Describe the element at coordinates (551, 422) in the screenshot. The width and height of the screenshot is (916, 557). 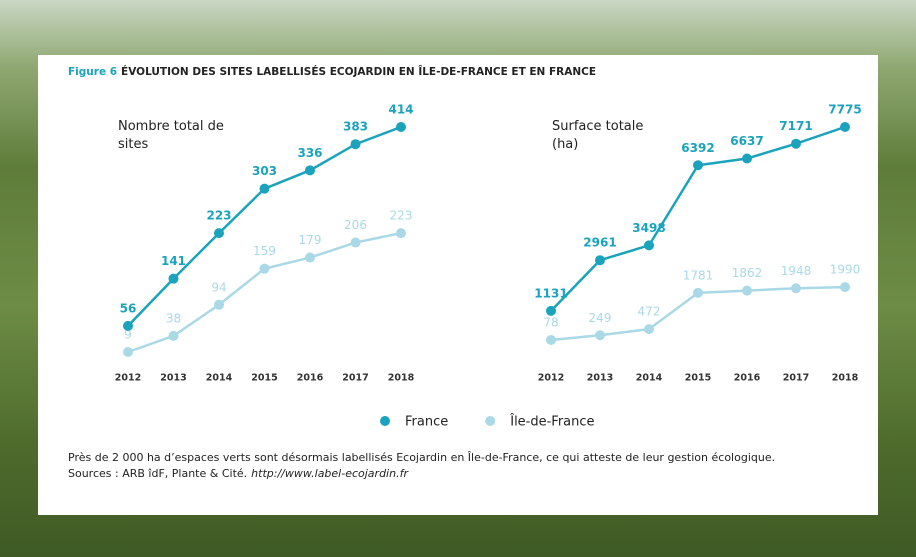
I see `legend-label: Île-de-France` at that location.